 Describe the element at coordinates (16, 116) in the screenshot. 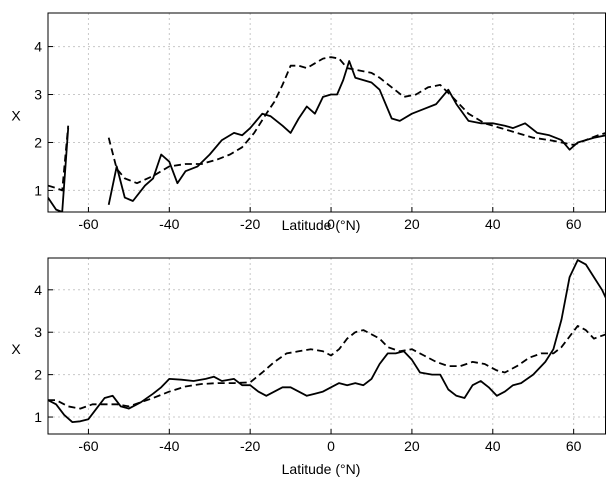

I see `top-y-axis-label: X` at that location.